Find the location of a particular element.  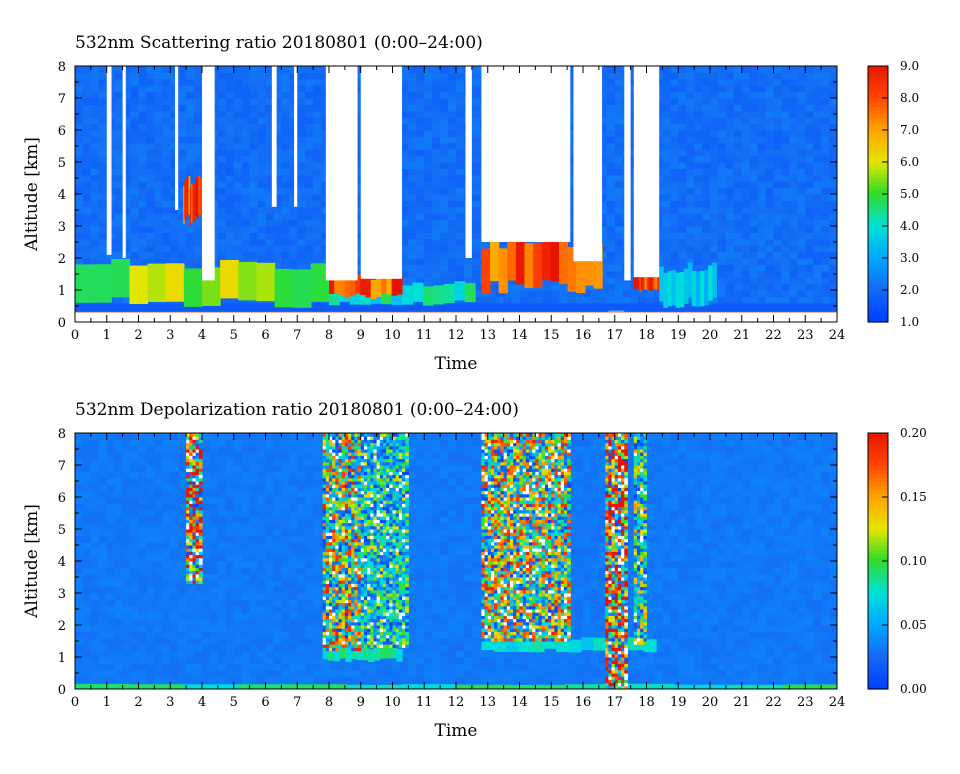

y-tick-label: 6 is located at coordinates (62, 131).